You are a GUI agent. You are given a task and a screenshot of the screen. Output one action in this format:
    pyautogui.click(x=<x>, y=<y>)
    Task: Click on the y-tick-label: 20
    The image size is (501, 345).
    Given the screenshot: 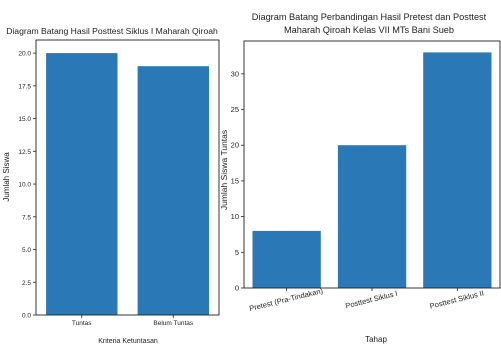 What is the action you would take?
    pyautogui.click(x=235, y=145)
    